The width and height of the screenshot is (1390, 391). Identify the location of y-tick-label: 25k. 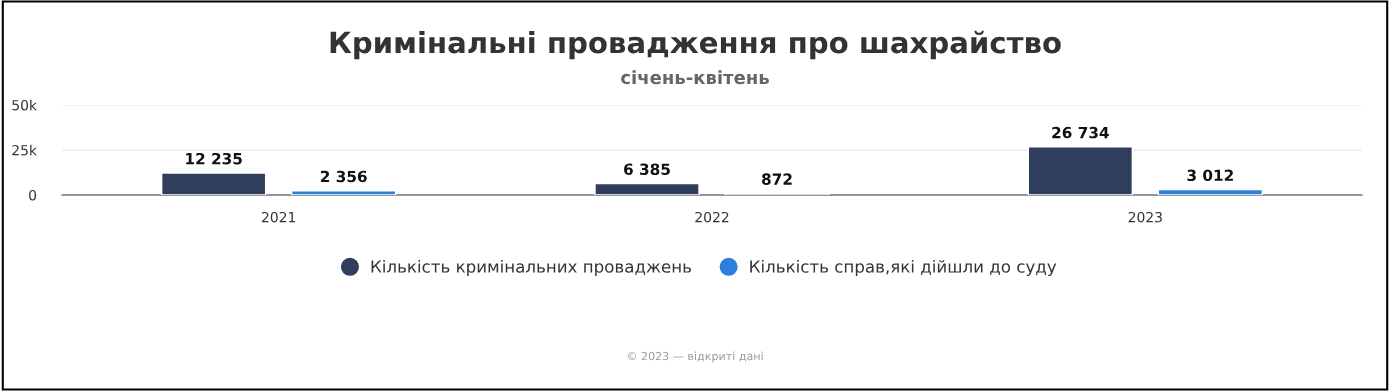
(24, 150).